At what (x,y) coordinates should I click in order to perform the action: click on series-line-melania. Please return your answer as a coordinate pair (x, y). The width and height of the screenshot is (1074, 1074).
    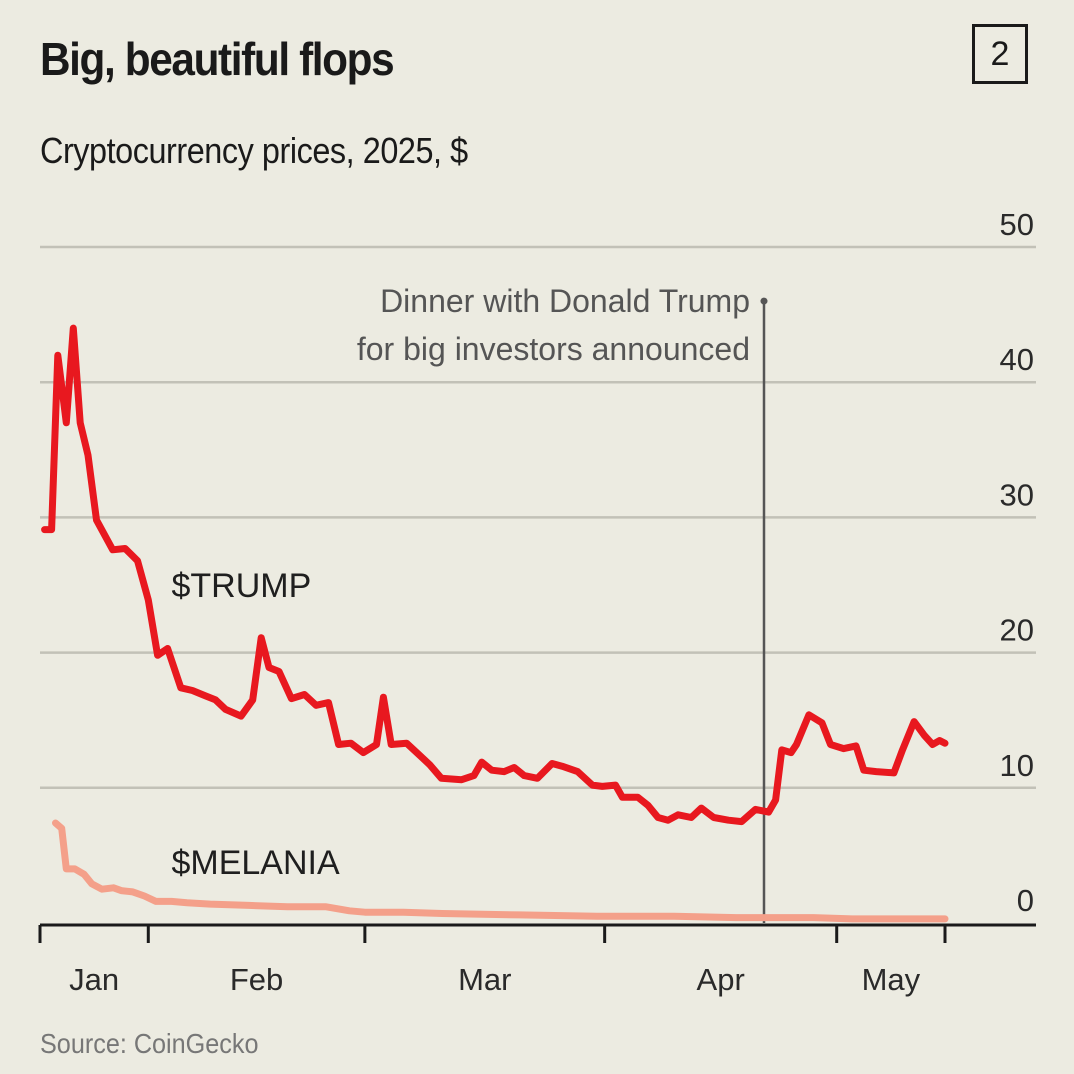
    Looking at the image, I should click on (500, 871).